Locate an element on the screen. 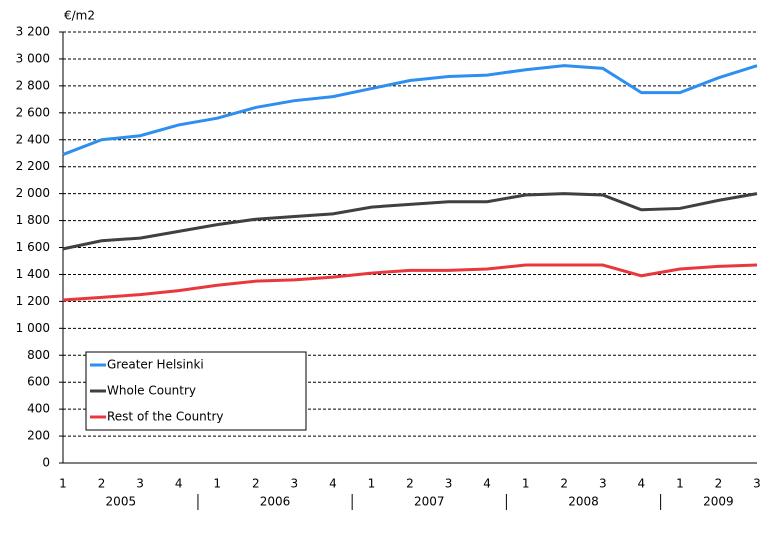 The image size is (784, 540). year-label: 2005 is located at coordinates (121, 502).